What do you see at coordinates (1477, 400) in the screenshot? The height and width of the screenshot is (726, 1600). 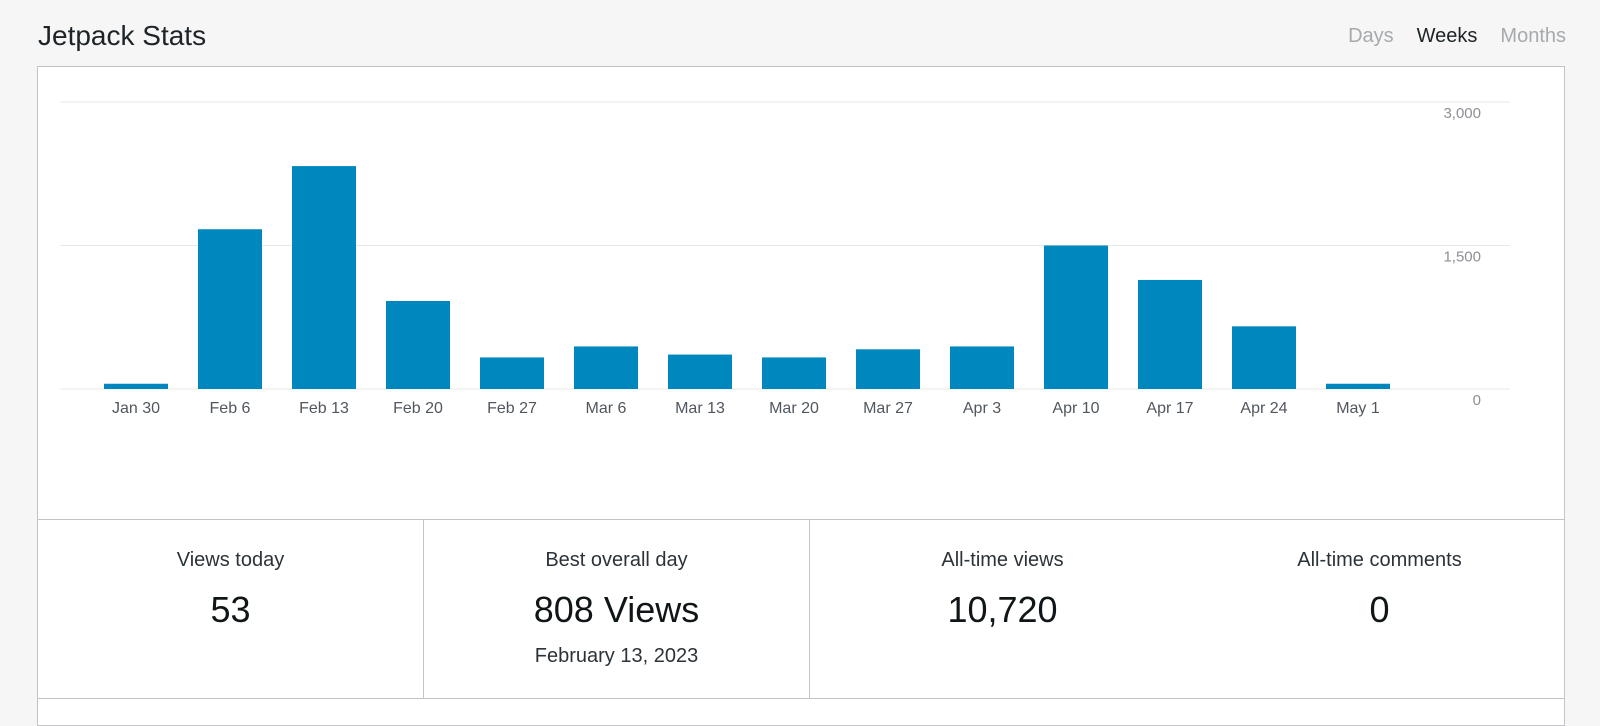 I see `y-tick-label: 0` at bounding box center [1477, 400].